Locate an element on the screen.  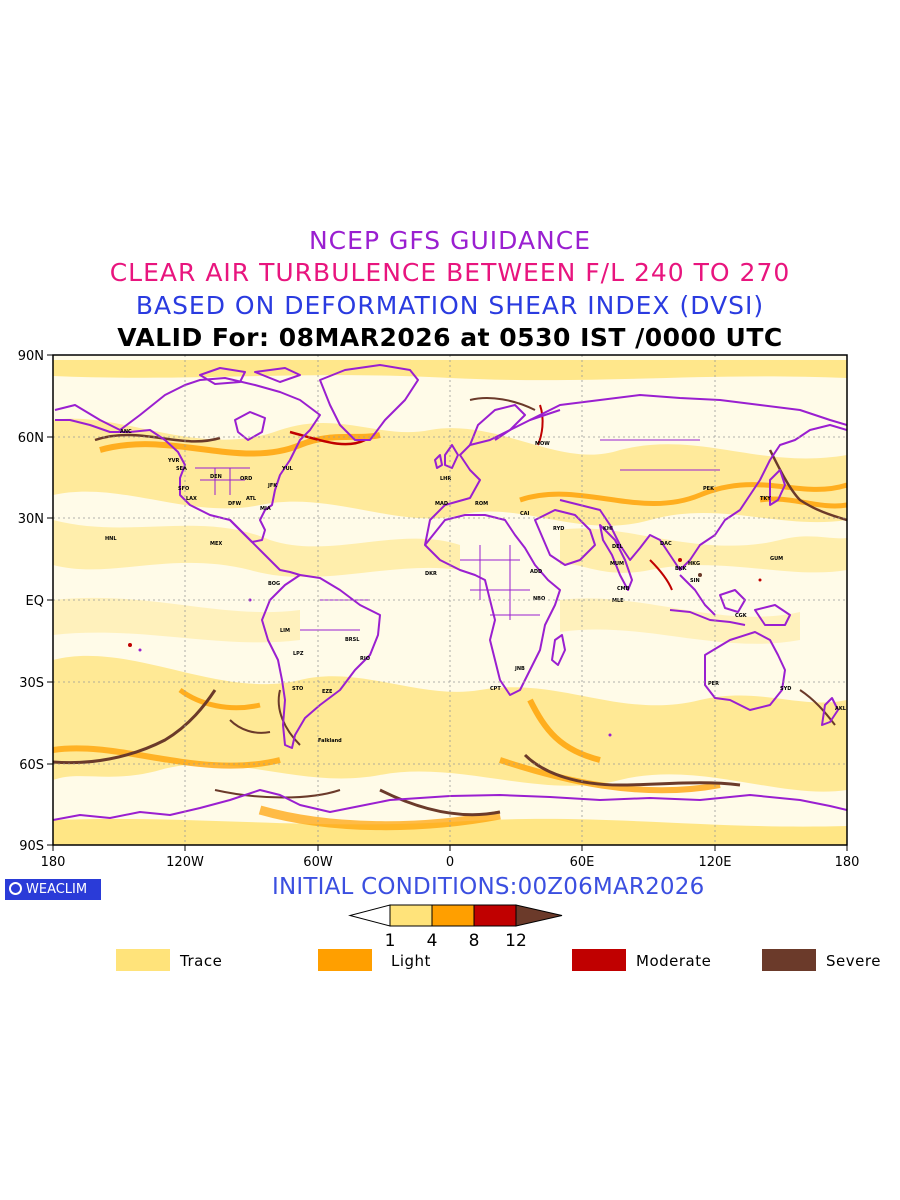
legend-label-severe: Severe is located at coordinates (853, 961).